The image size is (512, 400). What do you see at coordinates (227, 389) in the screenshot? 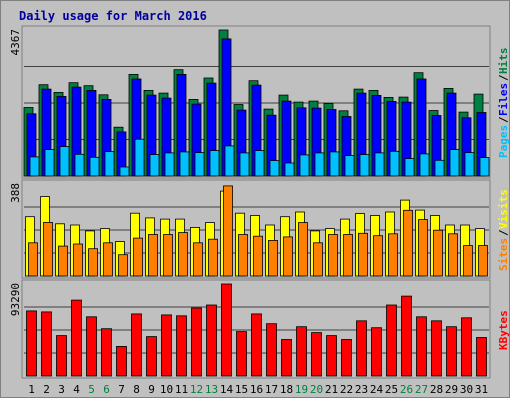
I see `x-tick-label: 14` at bounding box center [227, 389].